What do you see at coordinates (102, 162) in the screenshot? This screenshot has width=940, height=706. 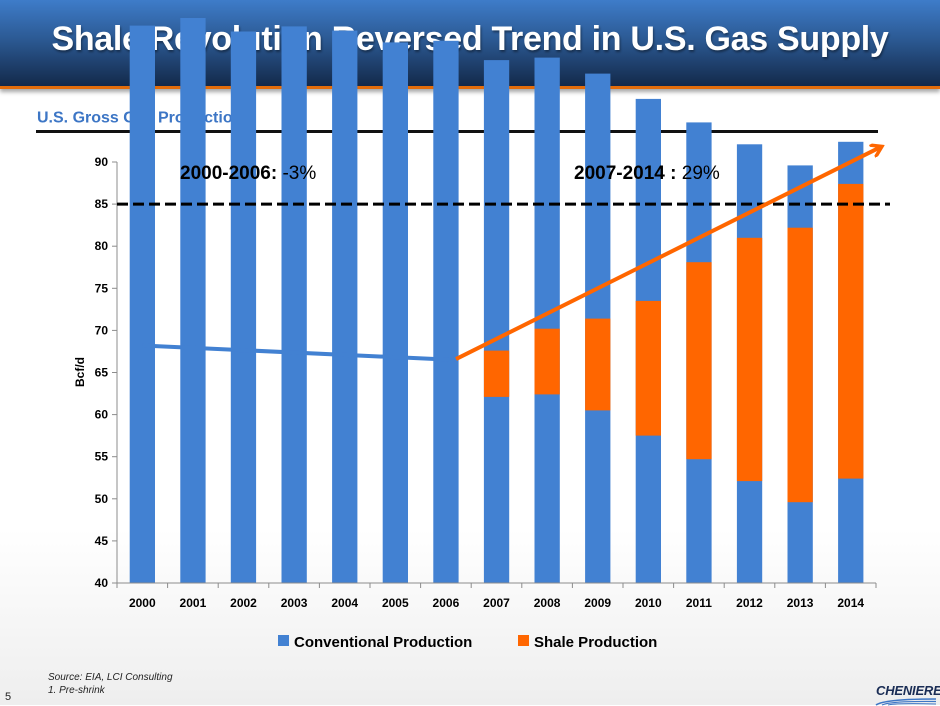 I see `y-tick-label-90: 90` at bounding box center [102, 162].